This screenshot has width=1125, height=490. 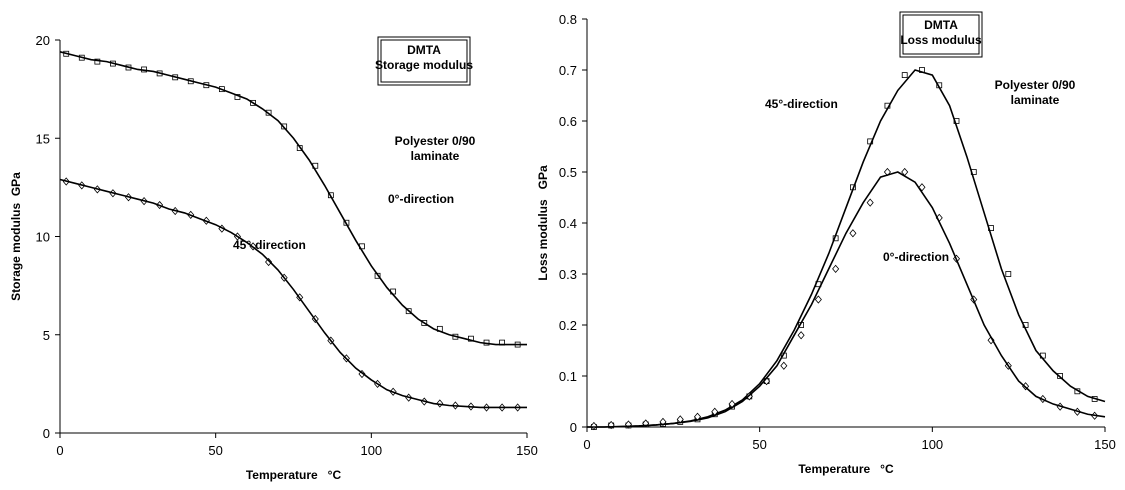 What do you see at coordinates (941, 40) in the screenshot?
I see `box-text: Loss modulus` at bounding box center [941, 40].